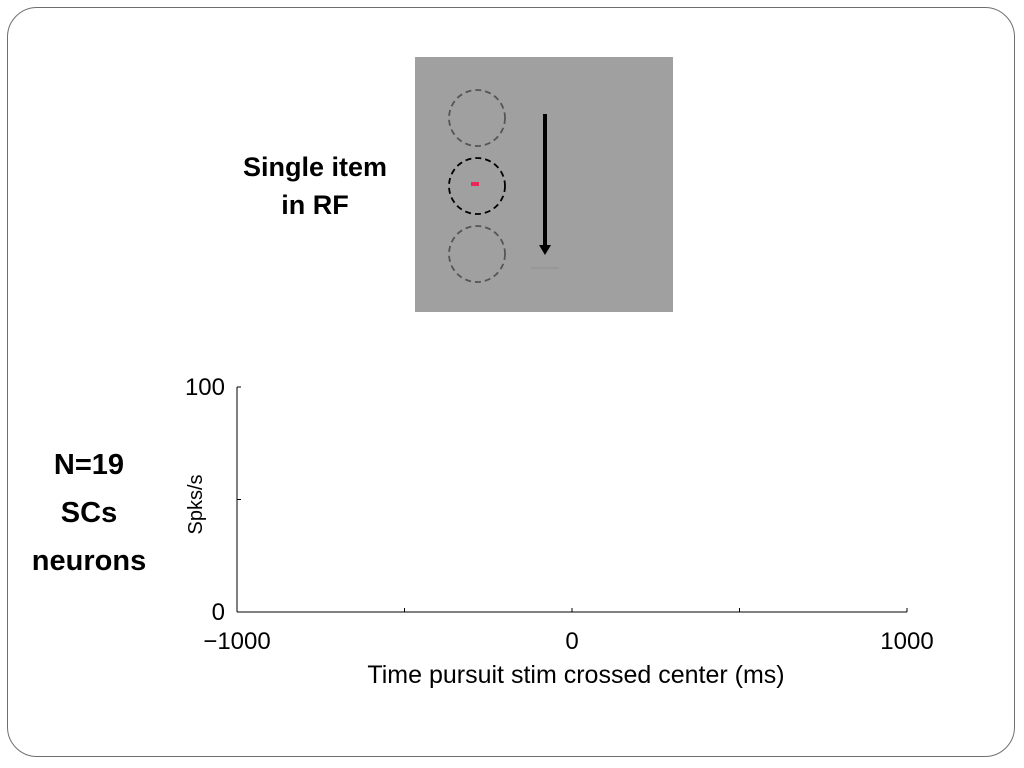  I want to click on x-ticks: −1000 0 1000, so click(568, 631).